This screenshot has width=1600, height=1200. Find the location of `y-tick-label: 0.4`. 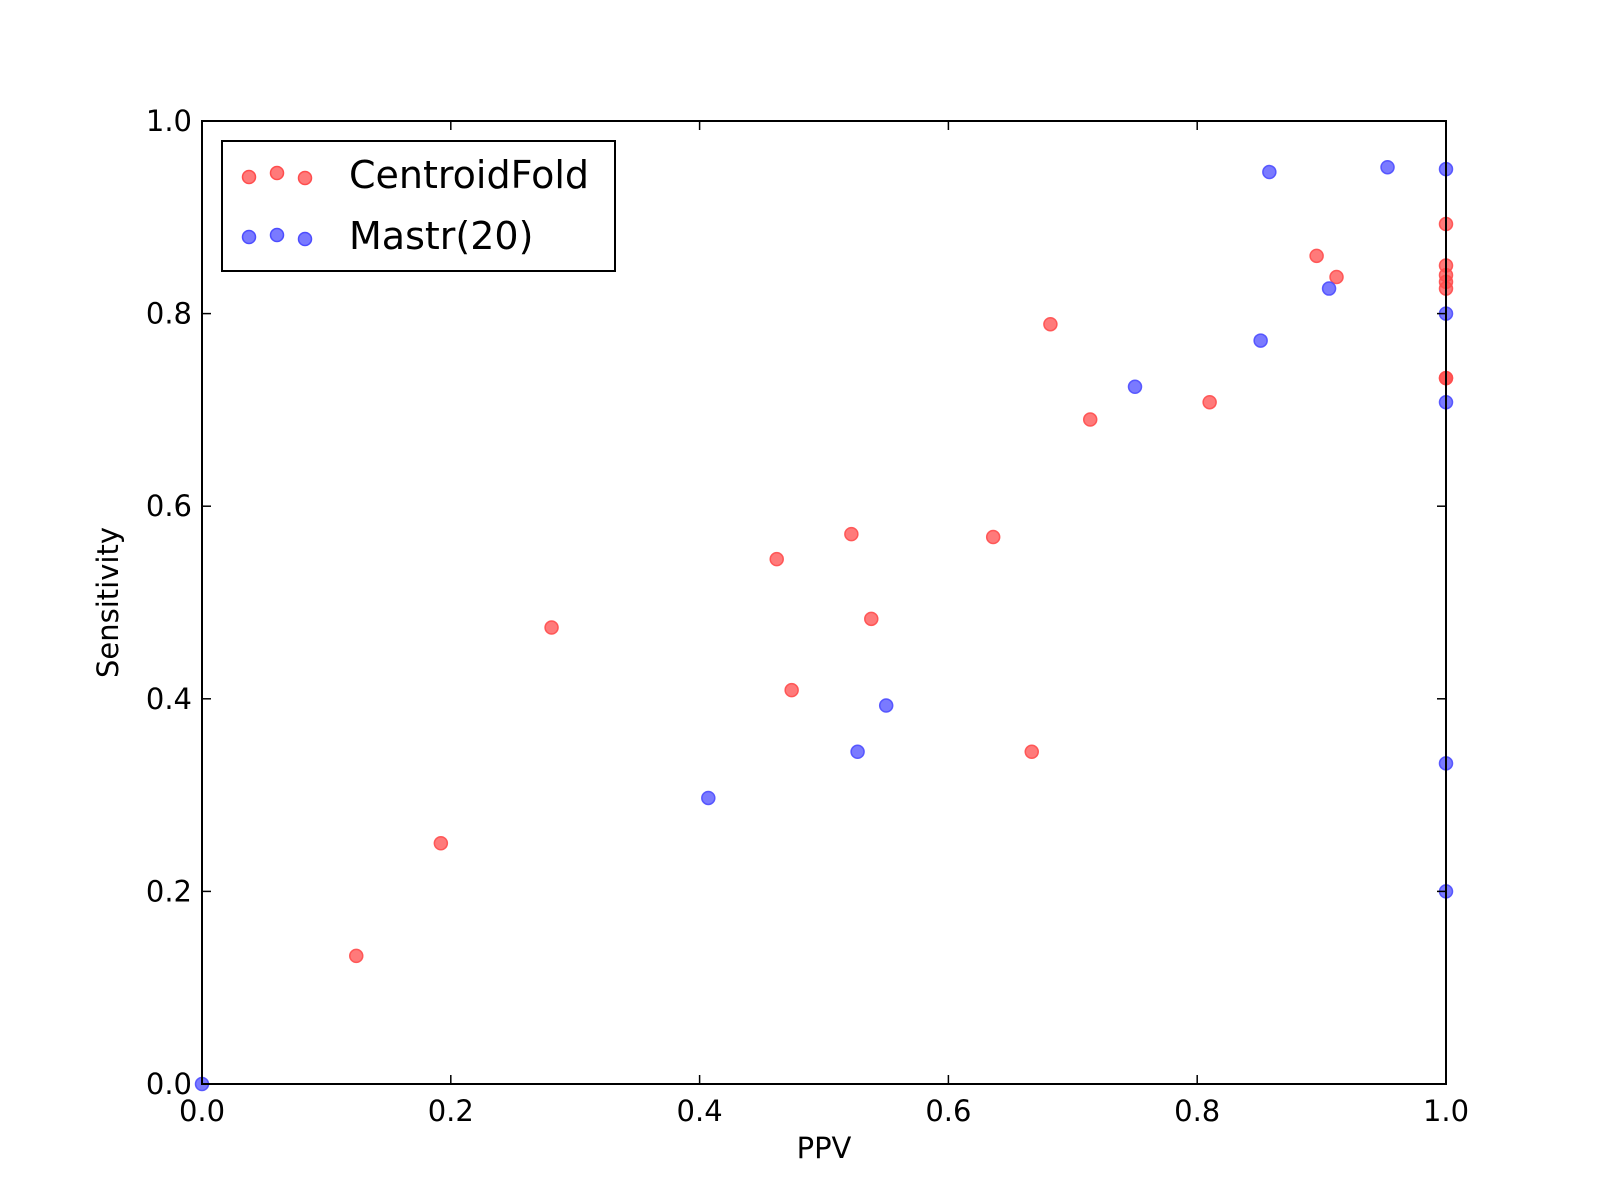

y-tick-label: 0.4 is located at coordinates (169, 699).